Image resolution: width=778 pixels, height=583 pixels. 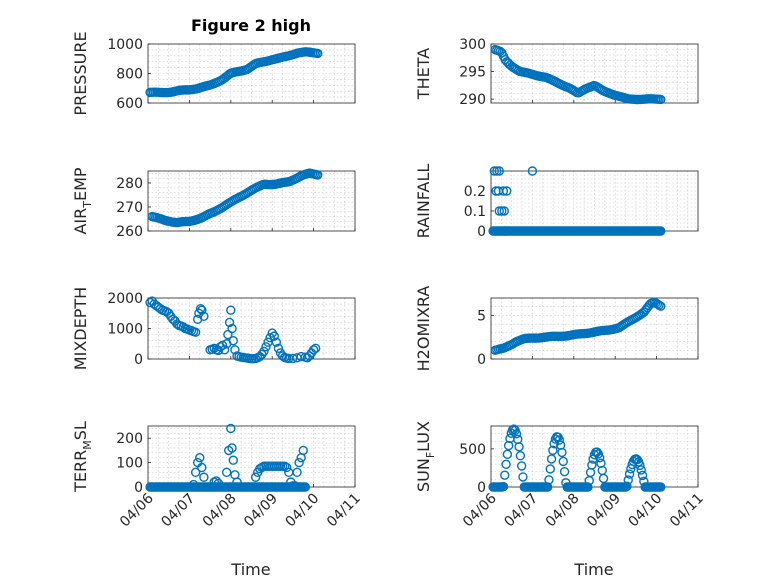 I want to click on series-terr-msl, so click(x=228, y=457).